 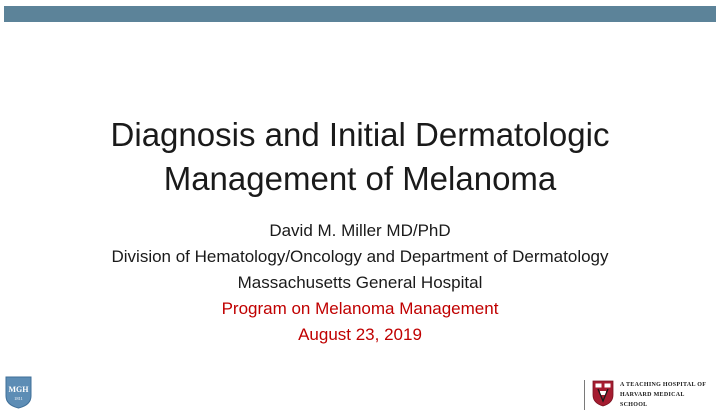 What do you see at coordinates (360, 308) in the screenshot?
I see `program-name: Program on Melanoma Management` at bounding box center [360, 308].